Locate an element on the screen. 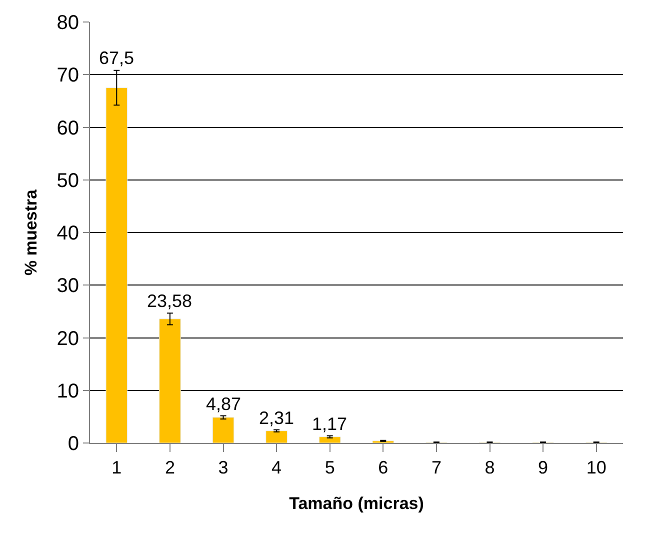  data-label: 2,31 is located at coordinates (276, 418).